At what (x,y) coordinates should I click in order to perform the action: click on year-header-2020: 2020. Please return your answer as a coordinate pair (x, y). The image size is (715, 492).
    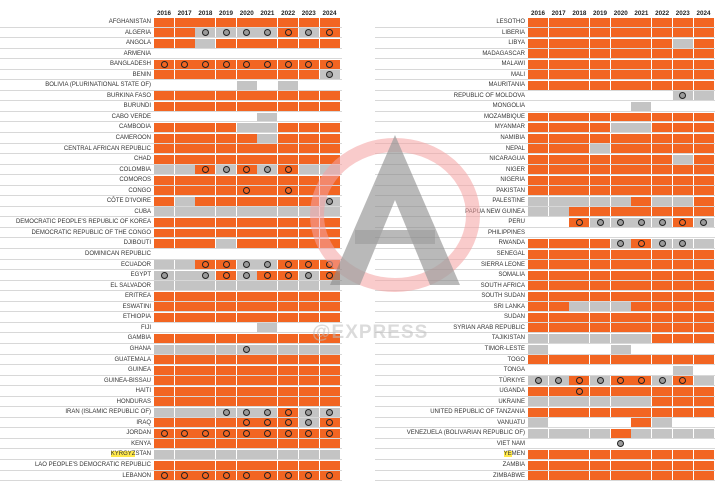
    Looking at the image, I should click on (246, 13).